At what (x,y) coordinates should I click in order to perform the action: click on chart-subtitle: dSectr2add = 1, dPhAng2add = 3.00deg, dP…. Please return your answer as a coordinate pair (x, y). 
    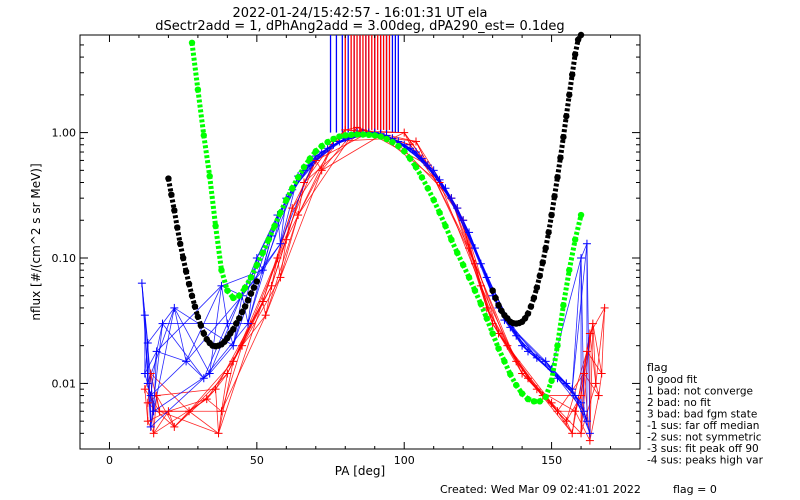
    Looking at the image, I should click on (359, 26).